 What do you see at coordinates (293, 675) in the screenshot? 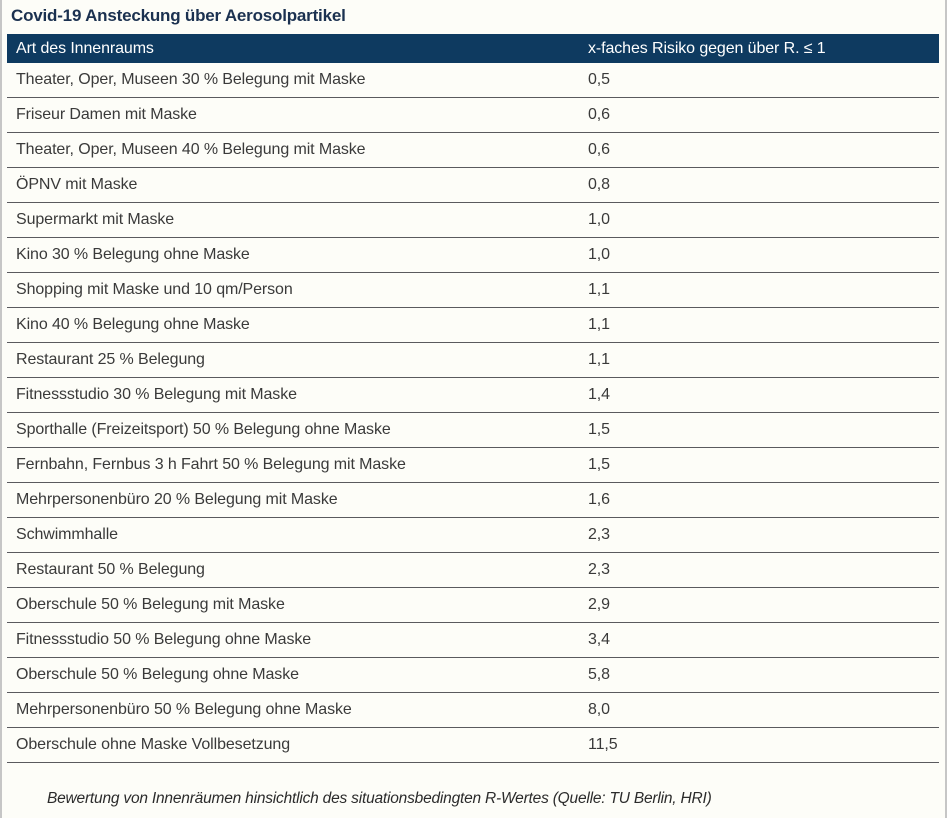
I see `room-type-cell: Oberschule 50 % Belegung ohne Maske` at bounding box center [293, 675].